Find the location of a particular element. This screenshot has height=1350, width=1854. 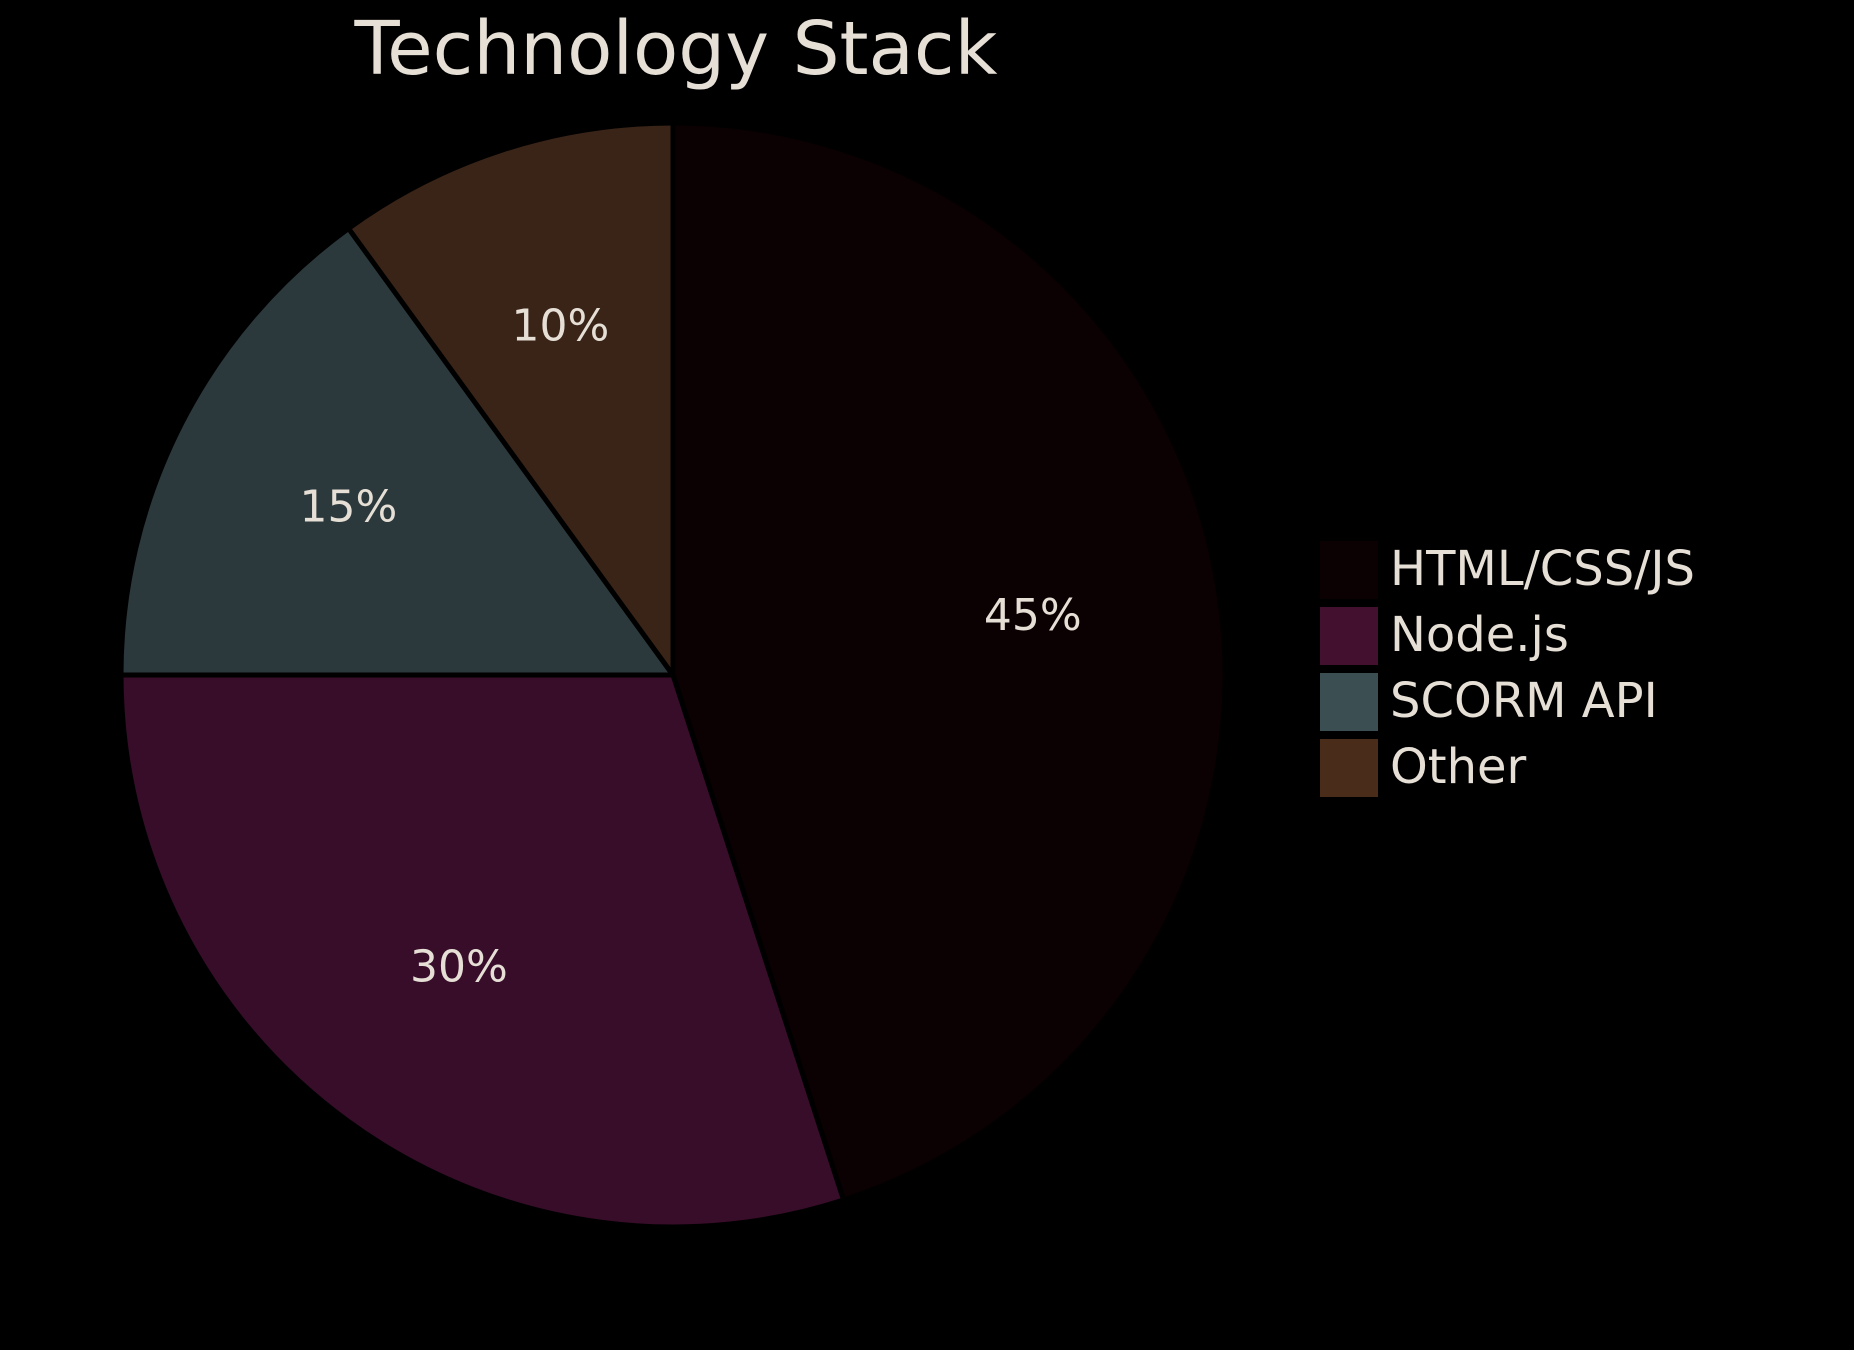

legend-swatch-scorm-api is located at coordinates (1349, 702).